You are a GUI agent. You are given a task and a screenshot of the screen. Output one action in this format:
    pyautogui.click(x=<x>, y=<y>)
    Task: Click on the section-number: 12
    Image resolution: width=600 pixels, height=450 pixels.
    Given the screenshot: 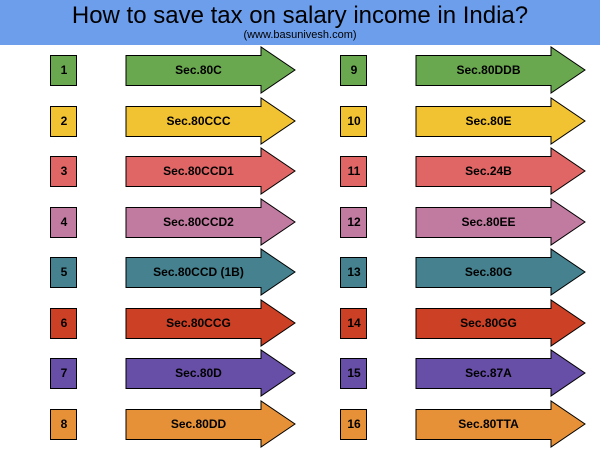 What is the action you would take?
    pyautogui.click(x=354, y=221)
    